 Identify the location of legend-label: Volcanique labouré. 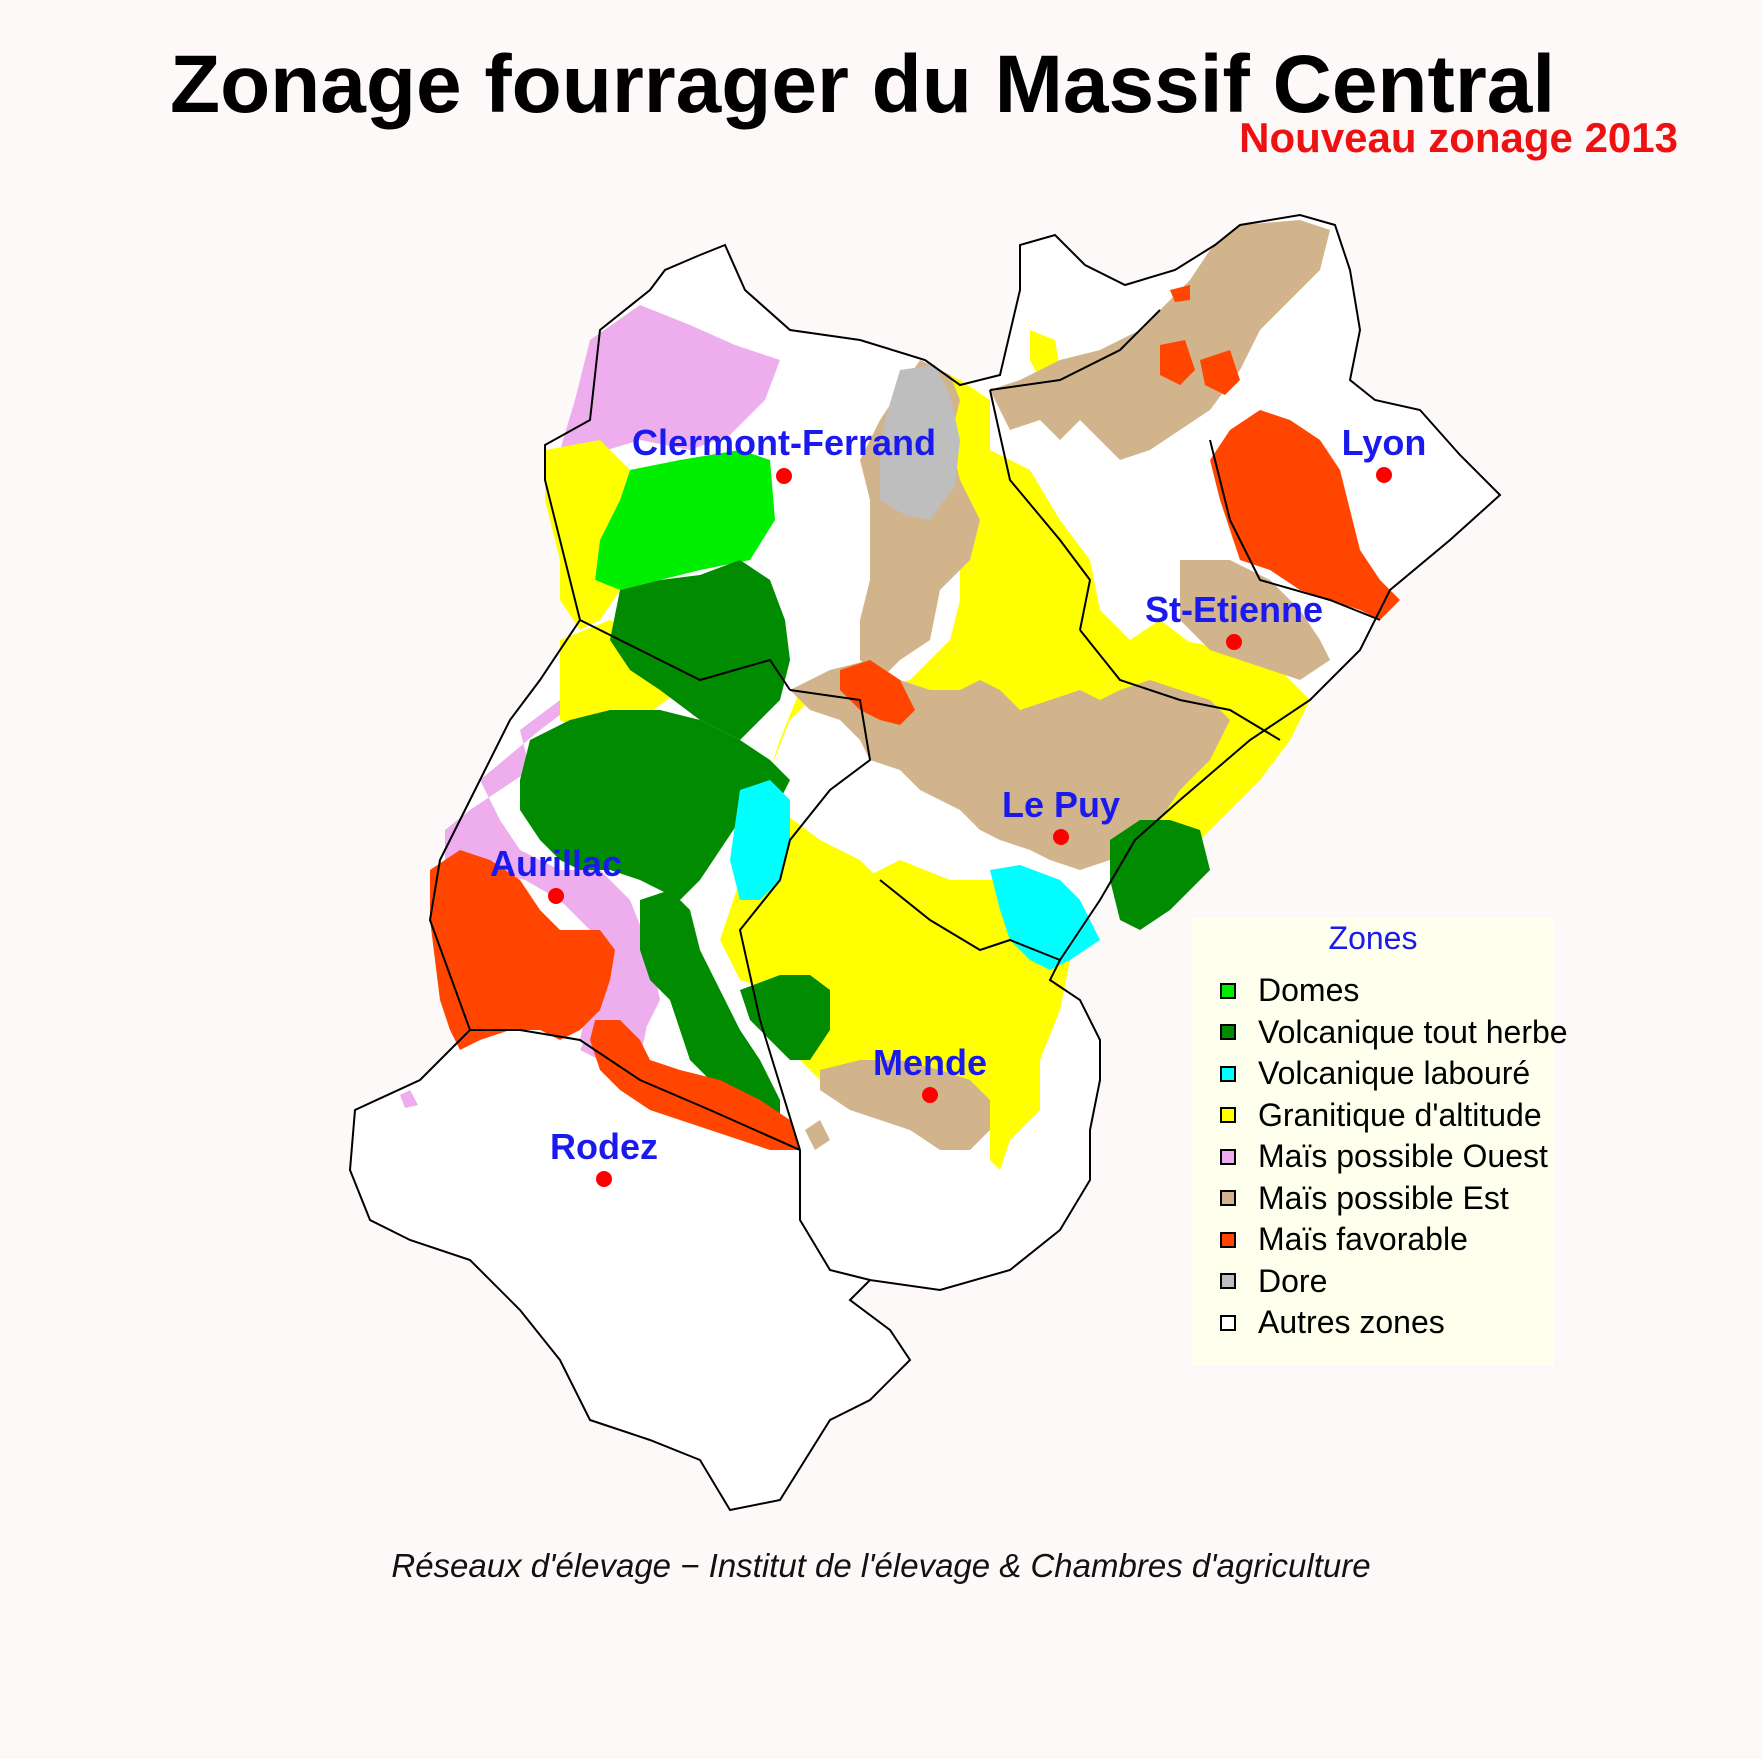
(1394, 1073).